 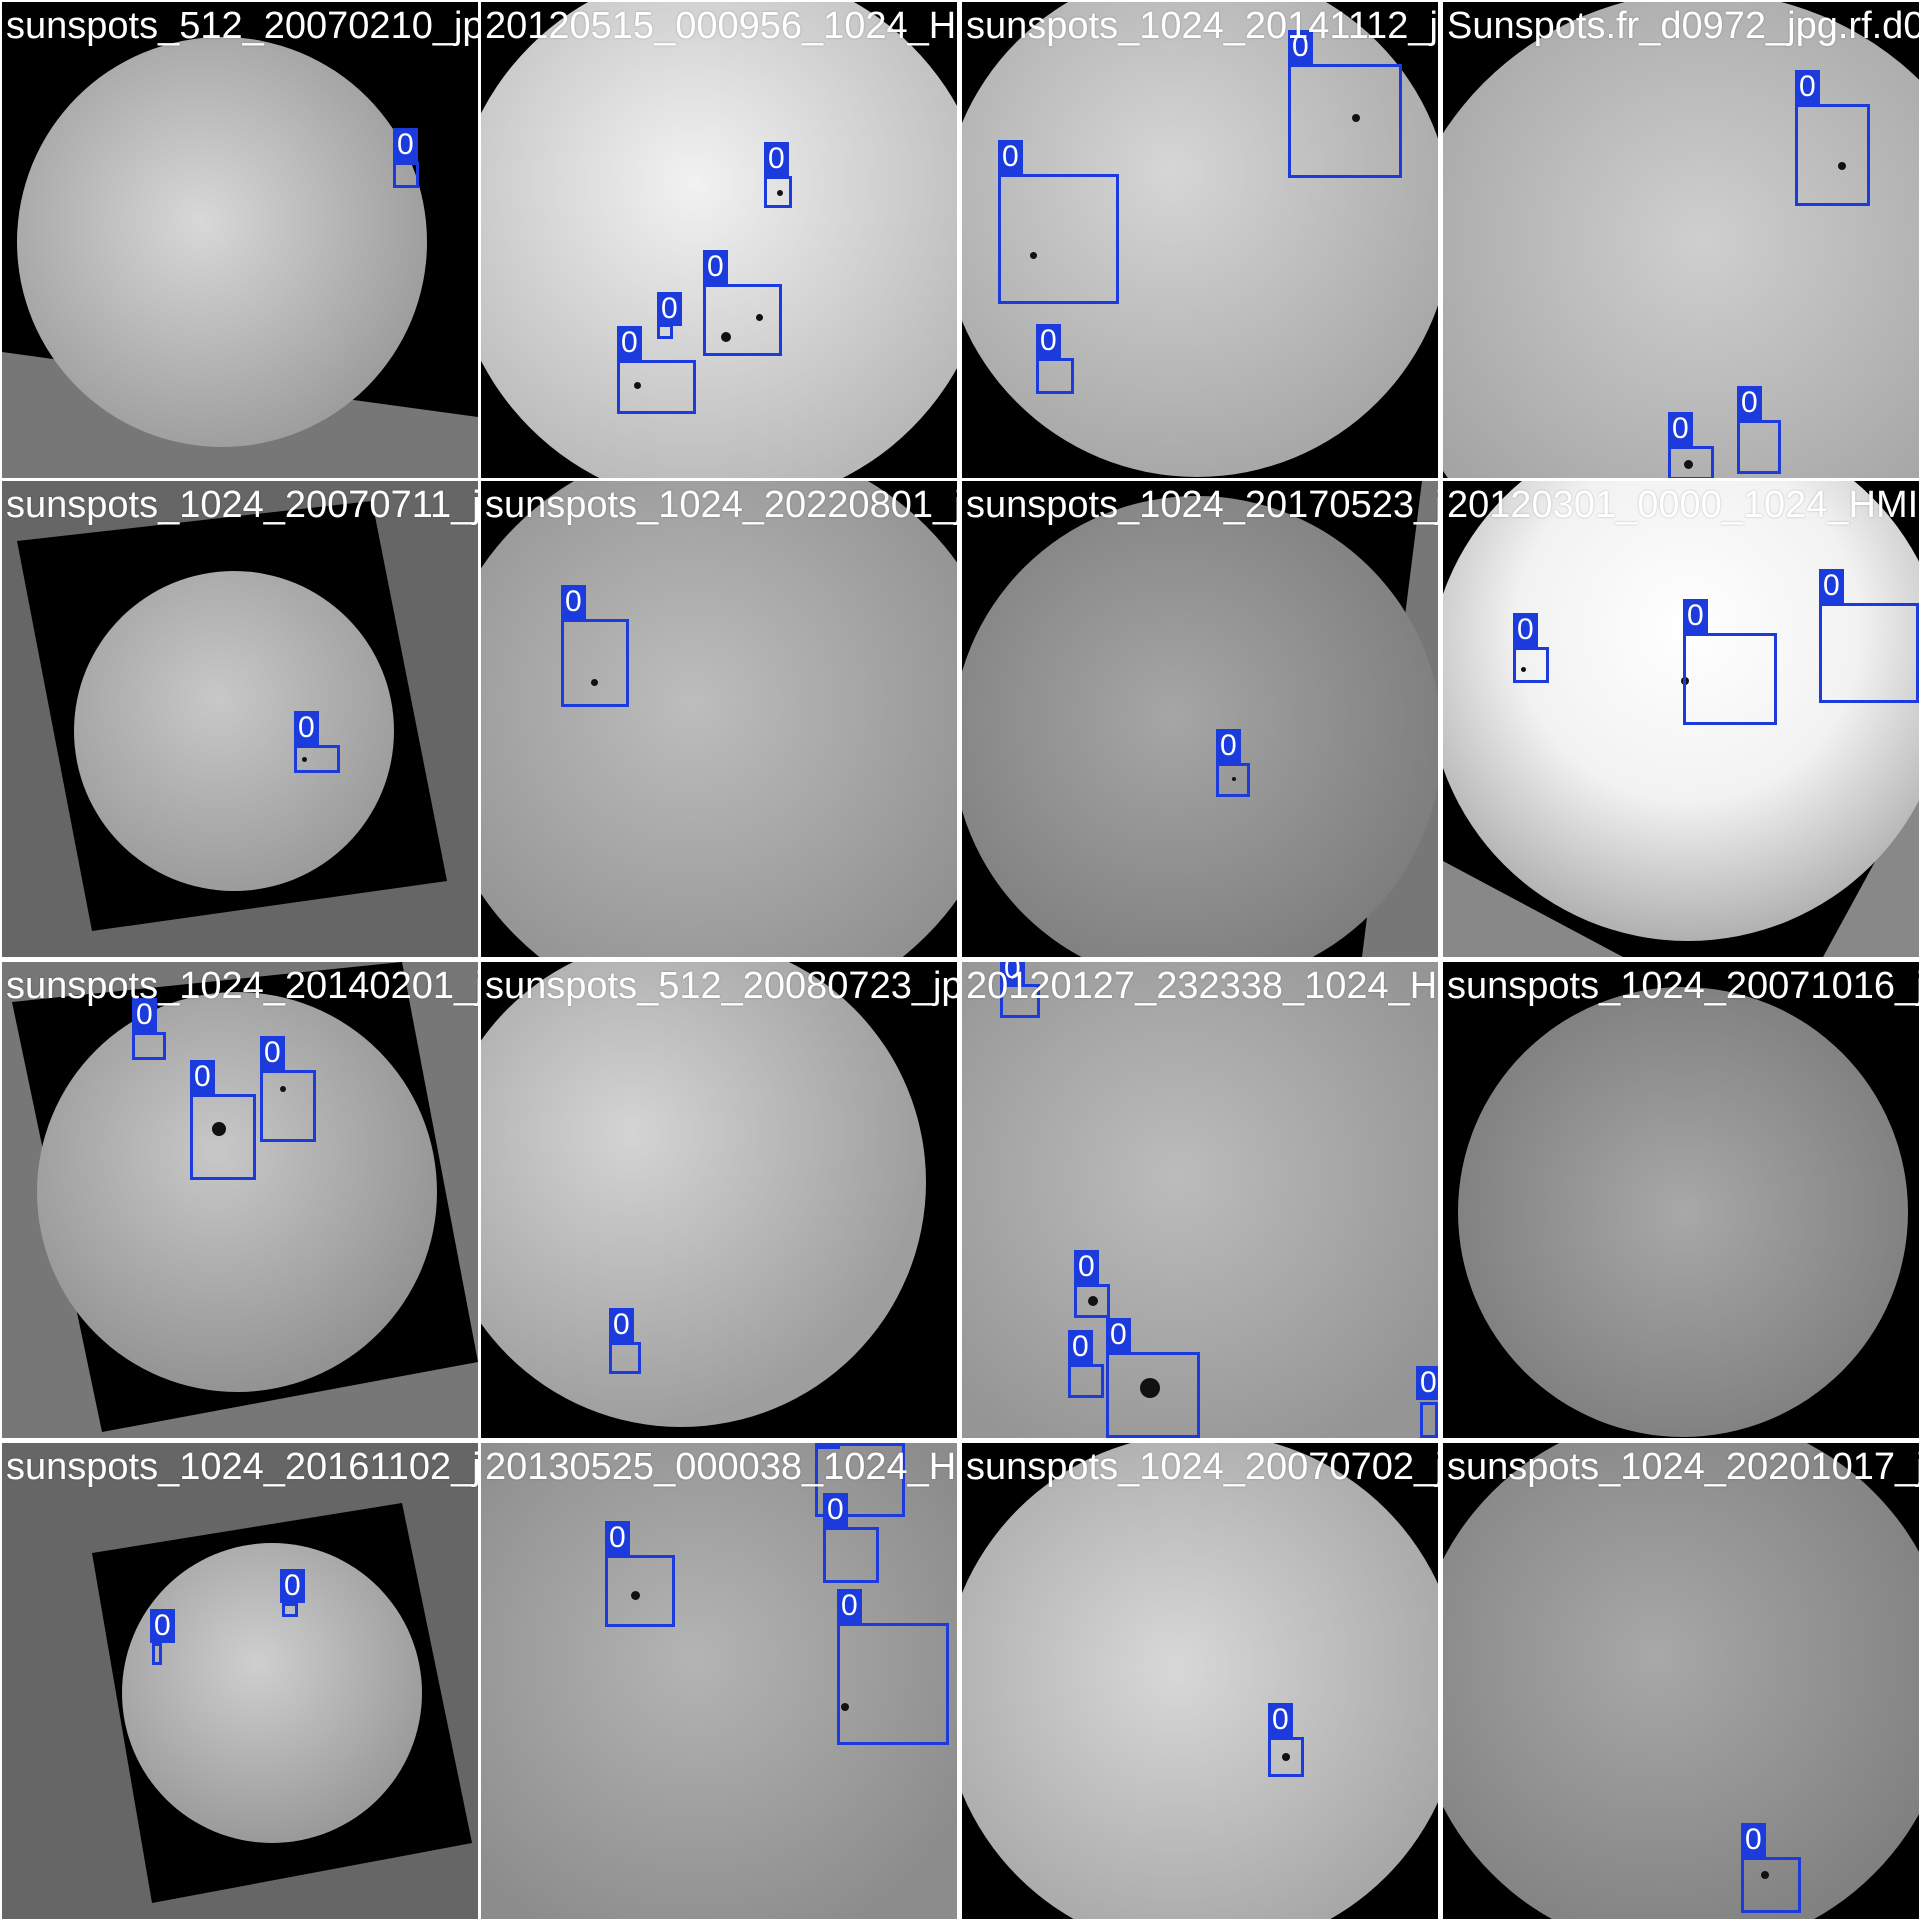 I want to click on tile-title: sunspots_1024_20070702_jpg.rf.2f6247, so click(x=1202, y=1467).